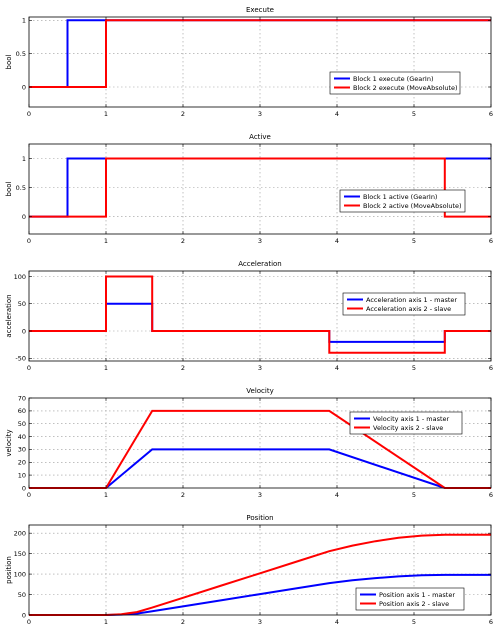 This screenshot has height=626, width=500. Describe the element at coordinates (414, 241) in the screenshot. I see `chart-1-xtick-label-5: 5` at that location.